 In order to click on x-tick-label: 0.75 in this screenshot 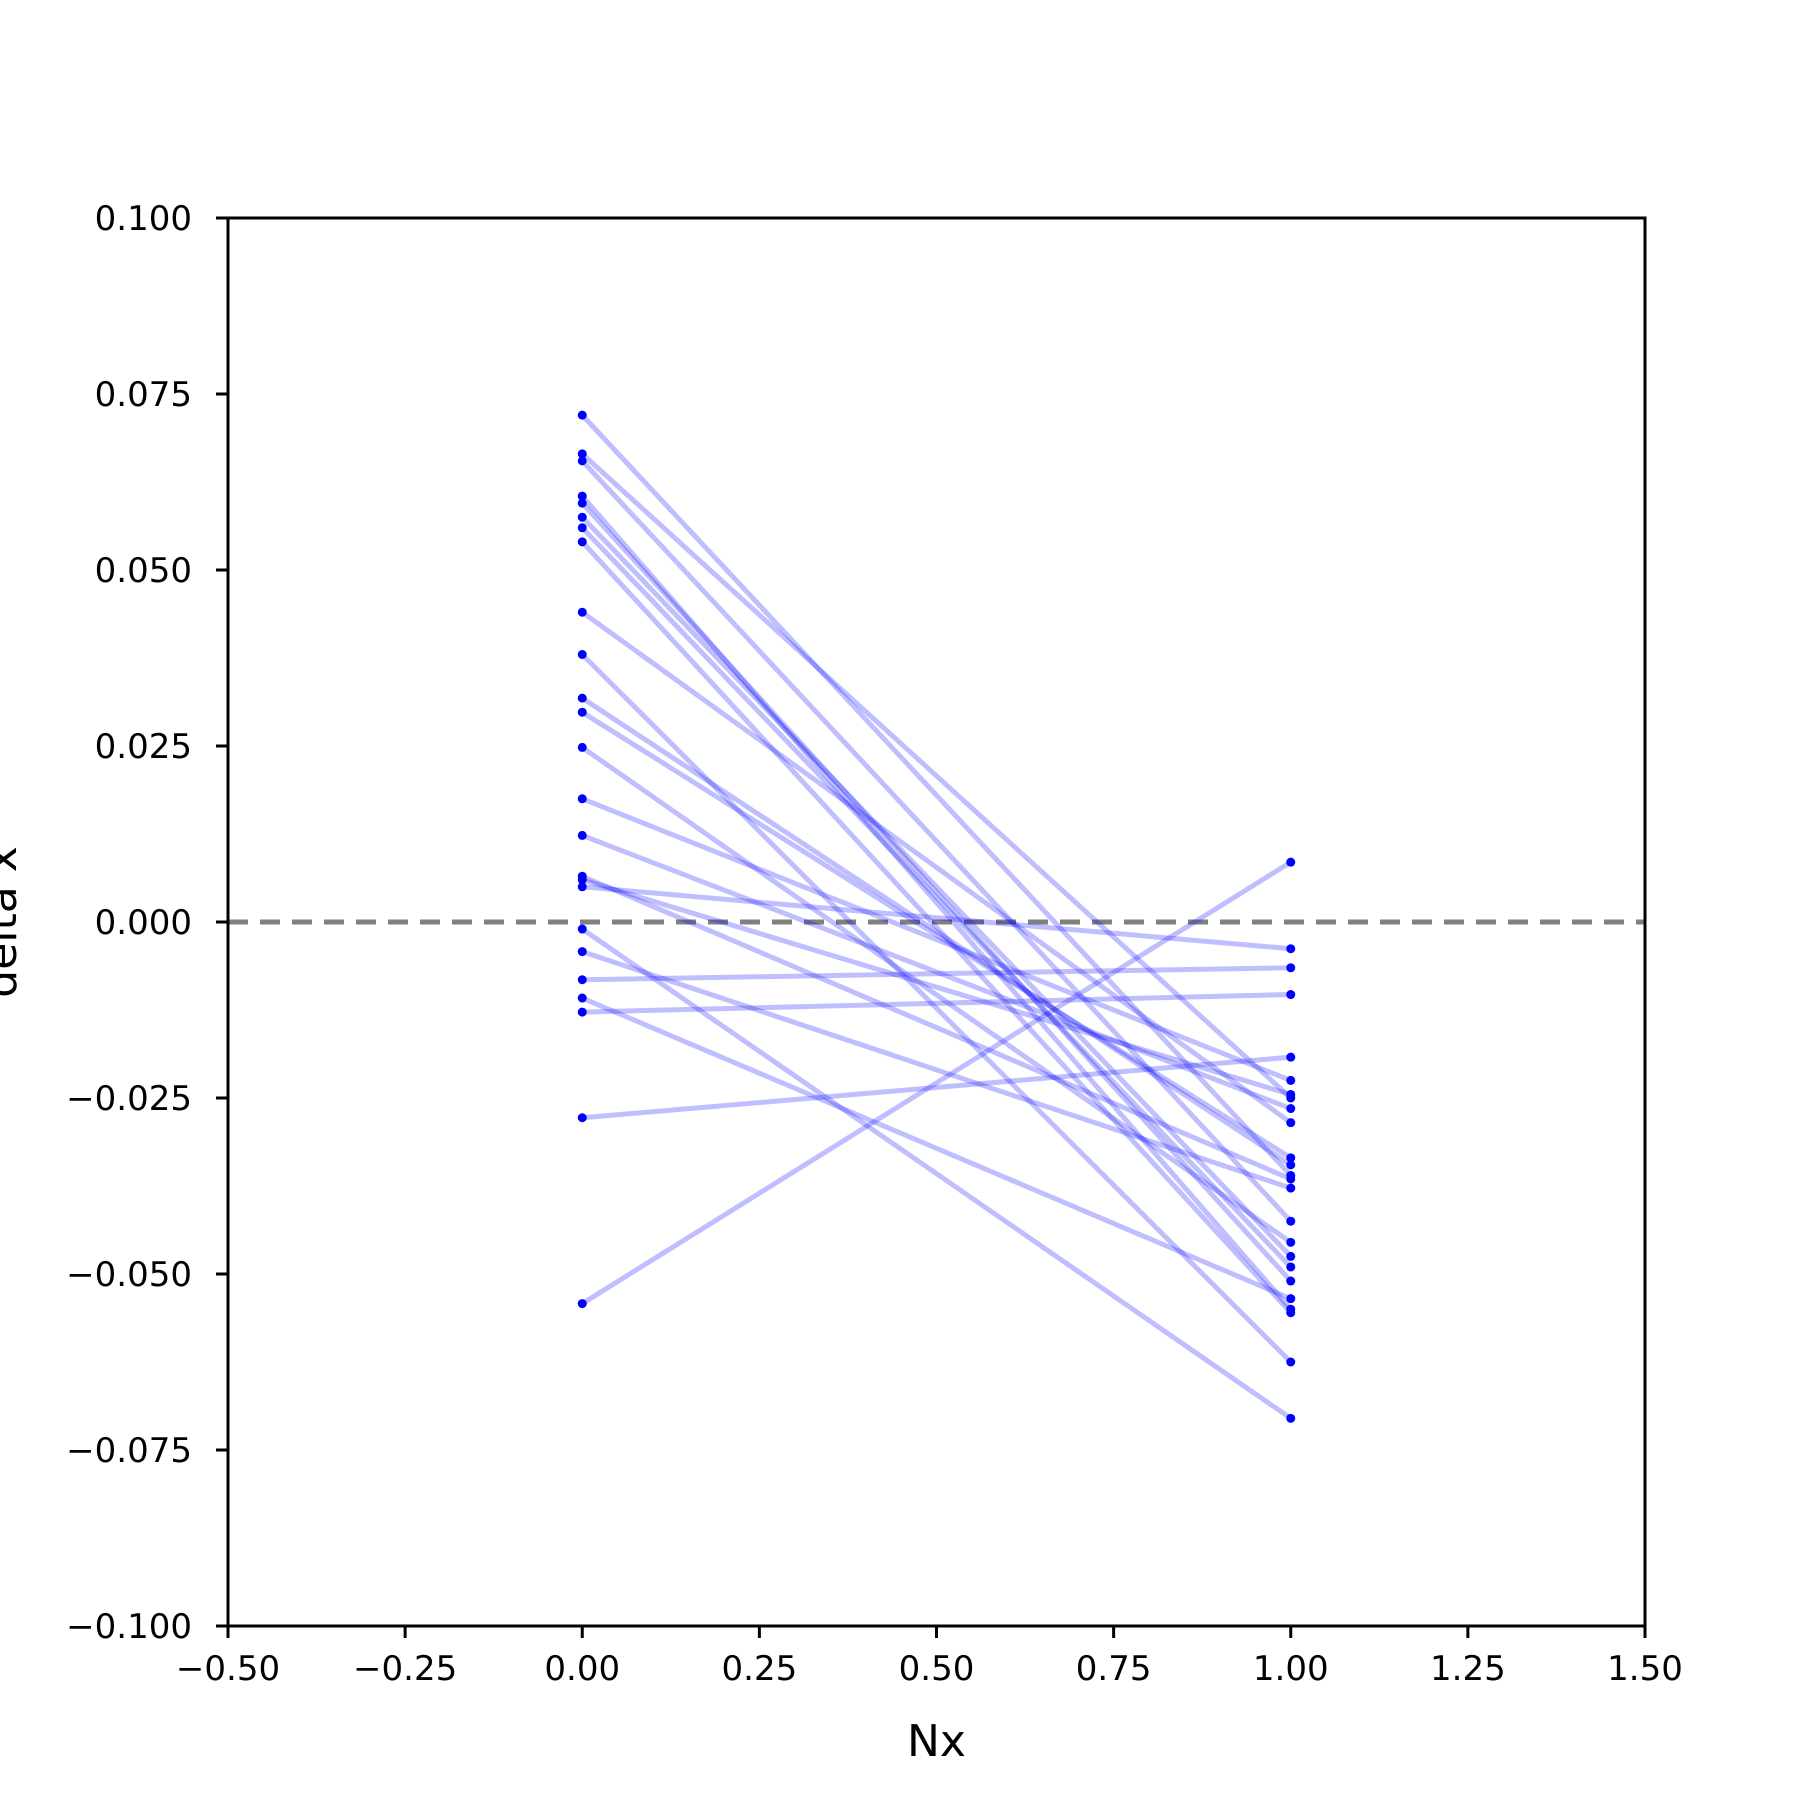, I will do `click(1114, 1669)`.